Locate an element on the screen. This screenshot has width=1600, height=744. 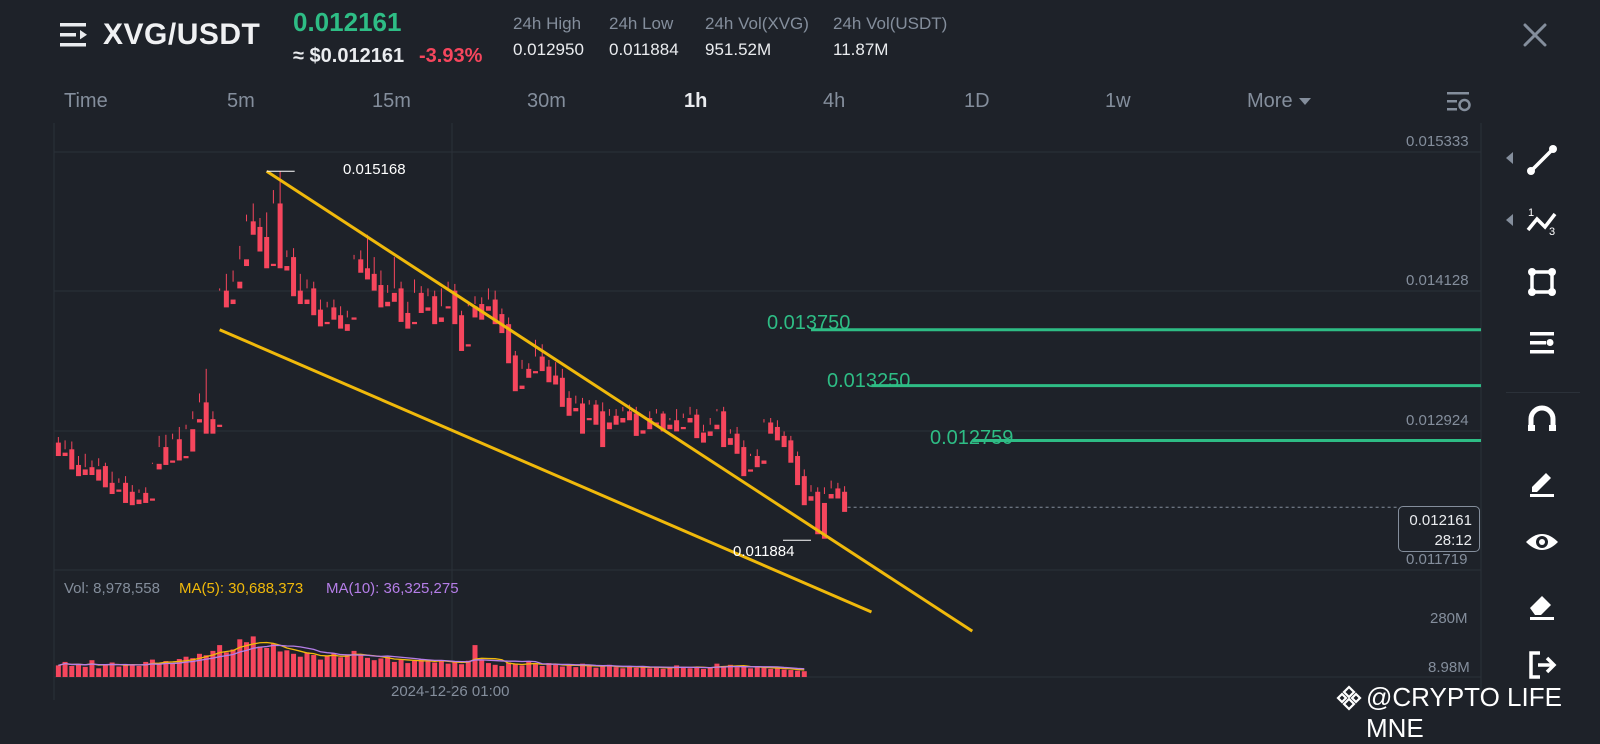
ma5-legend: MA(5): 30,688,373 is located at coordinates (241, 588).